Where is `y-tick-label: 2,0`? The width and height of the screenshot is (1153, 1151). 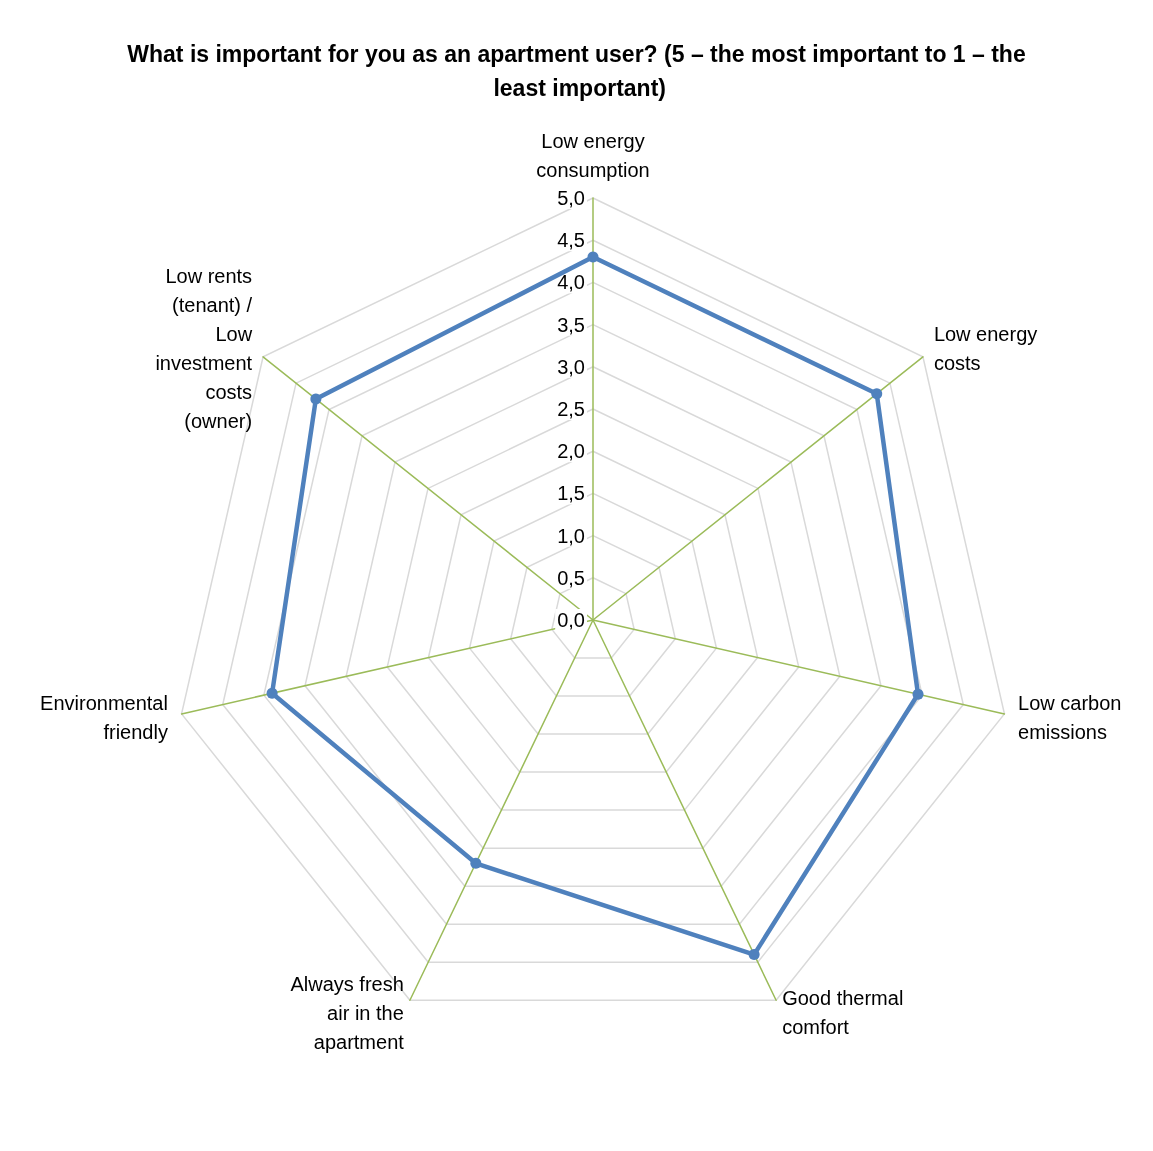
y-tick-label: 2,0 is located at coordinates (571, 451).